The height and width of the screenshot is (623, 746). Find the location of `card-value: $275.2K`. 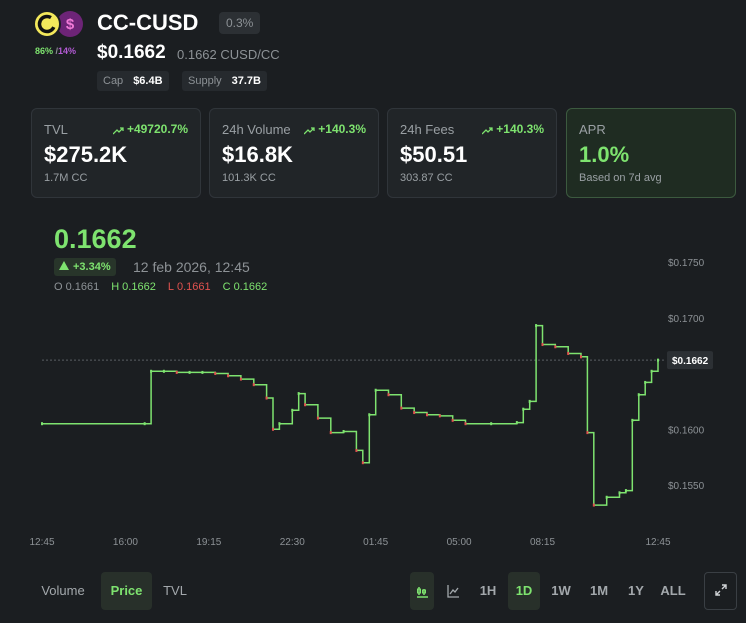

card-value: $275.2K is located at coordinates (86, 154).